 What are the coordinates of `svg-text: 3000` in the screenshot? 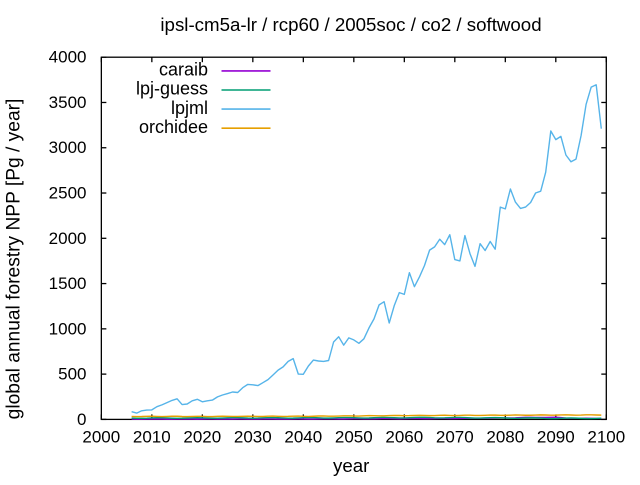 It's located at (68, 147).